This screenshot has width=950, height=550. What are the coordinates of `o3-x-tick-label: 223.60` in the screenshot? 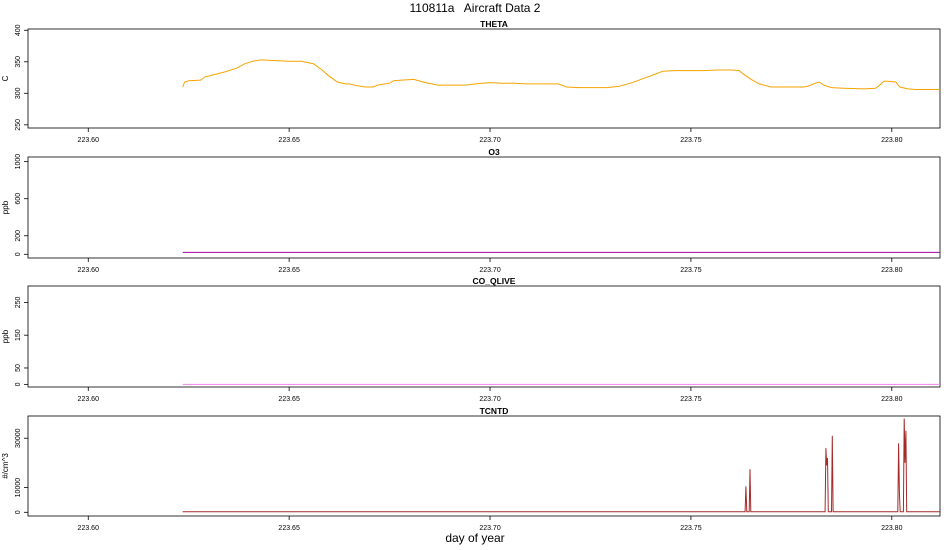 It's located at (89, 270).